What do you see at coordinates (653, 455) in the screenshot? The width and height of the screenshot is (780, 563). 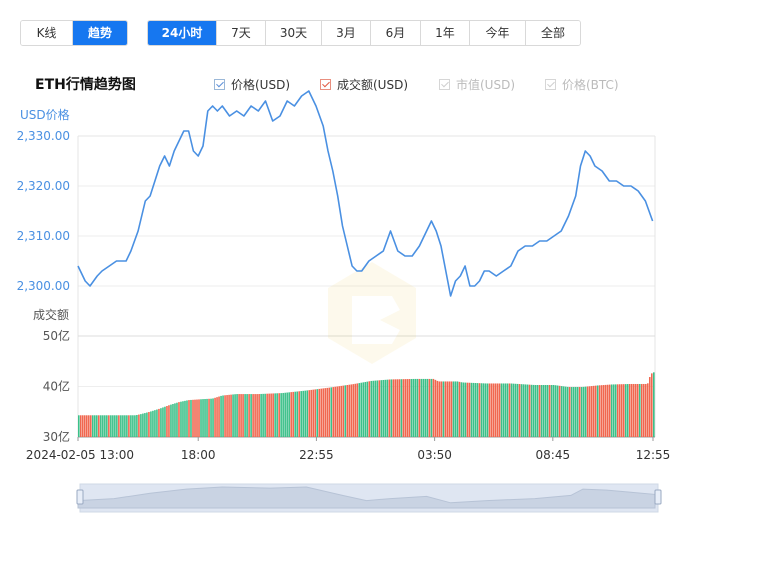 I see `x-tick-label: 12:55` at bounding box center [653, 455].